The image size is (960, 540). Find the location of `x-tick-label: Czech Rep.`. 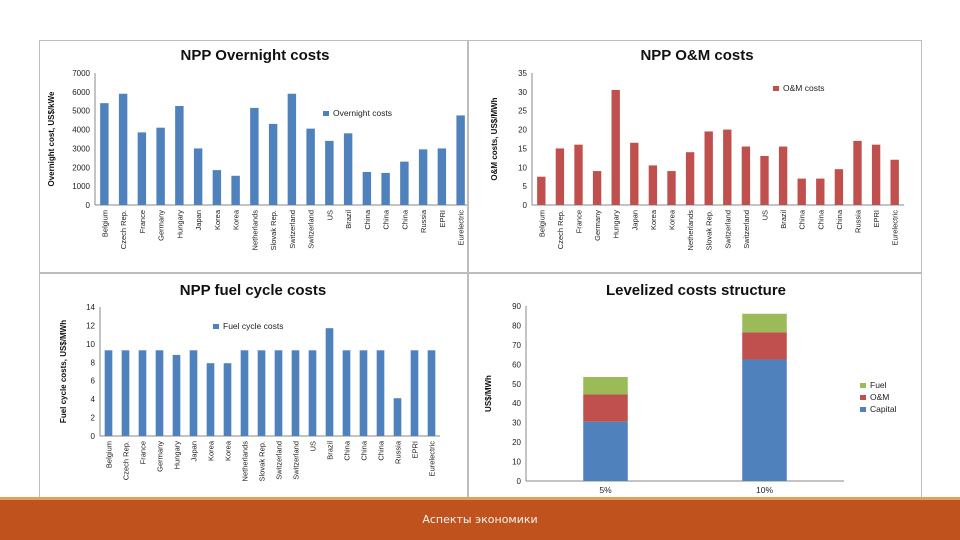

x-tick-label: Czech Rep. is located at coordinates (126, 460).